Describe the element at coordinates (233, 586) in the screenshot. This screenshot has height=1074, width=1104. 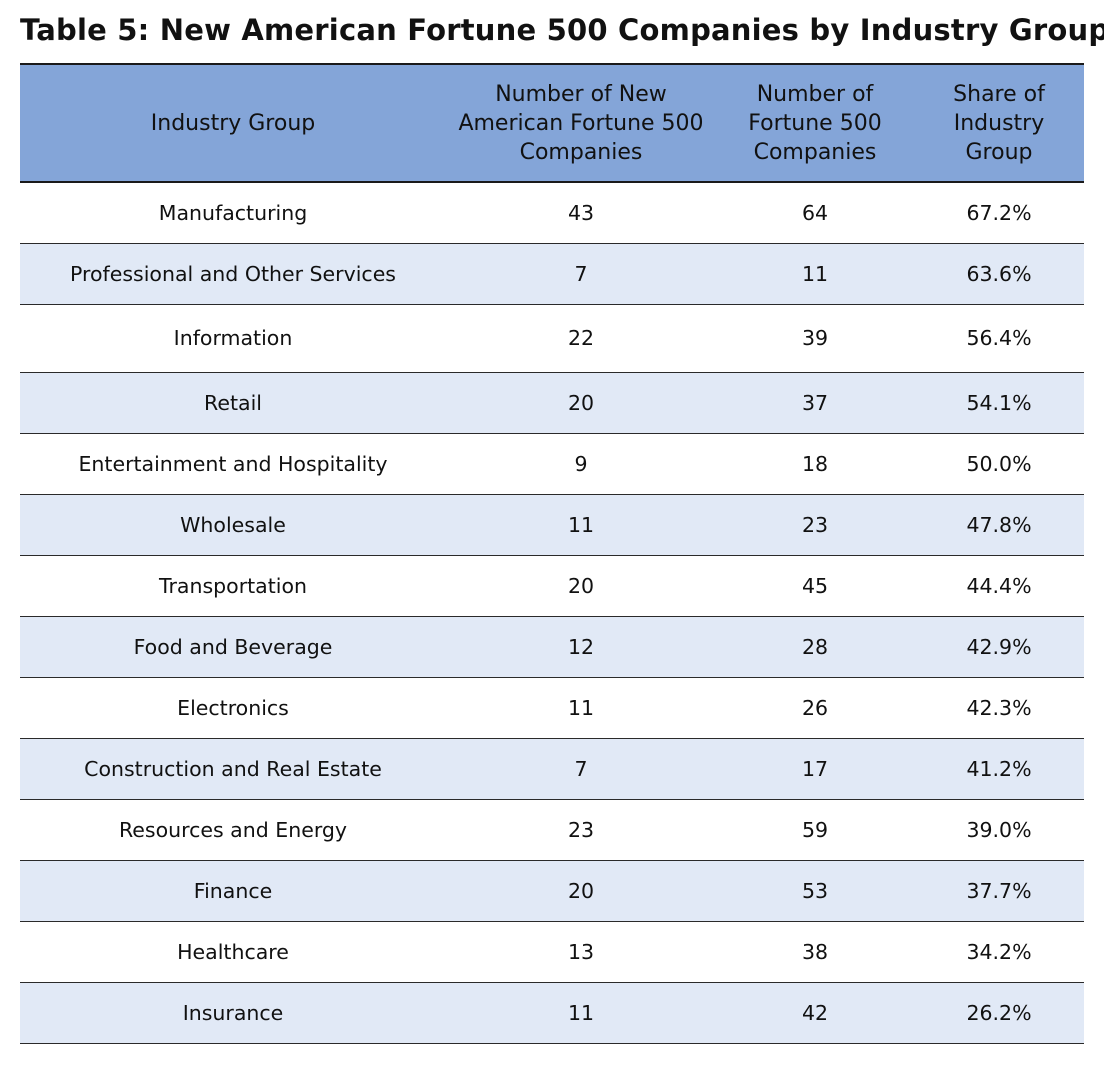
I see `industry-group-cell: Transportation` at that location.